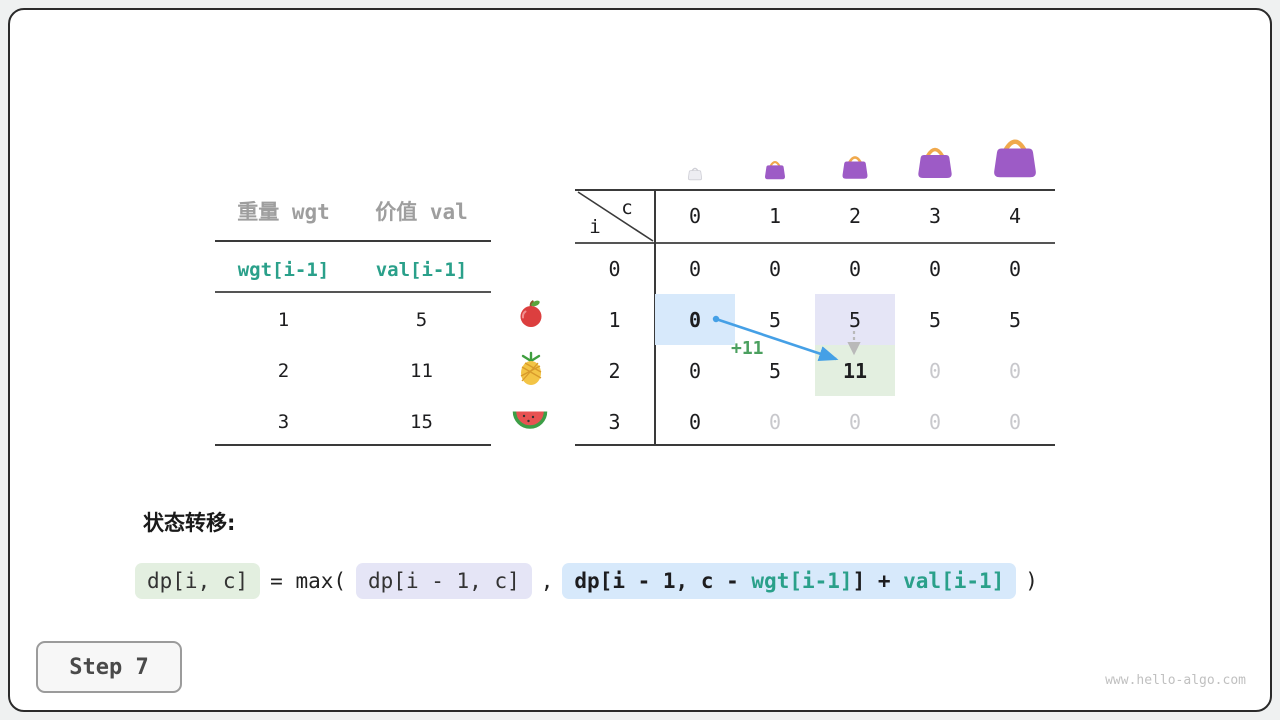 This screenshot has height=720, width=1280. Describe the element at coordinates (614, 268) in the screenshot. I see `dp-row-label-0: 0` at that location.